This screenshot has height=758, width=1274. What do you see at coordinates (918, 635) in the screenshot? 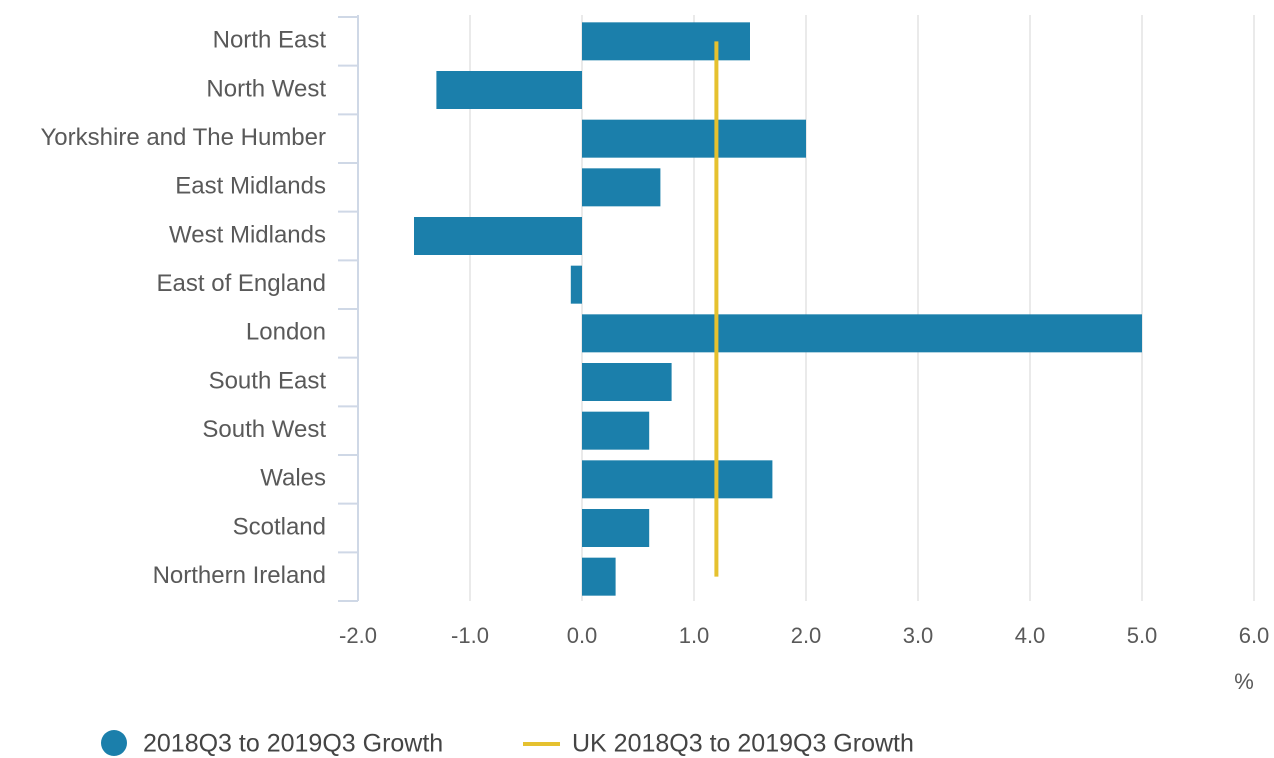
I see `x-tick-label: 3.0` at bounding box center [918, 635].